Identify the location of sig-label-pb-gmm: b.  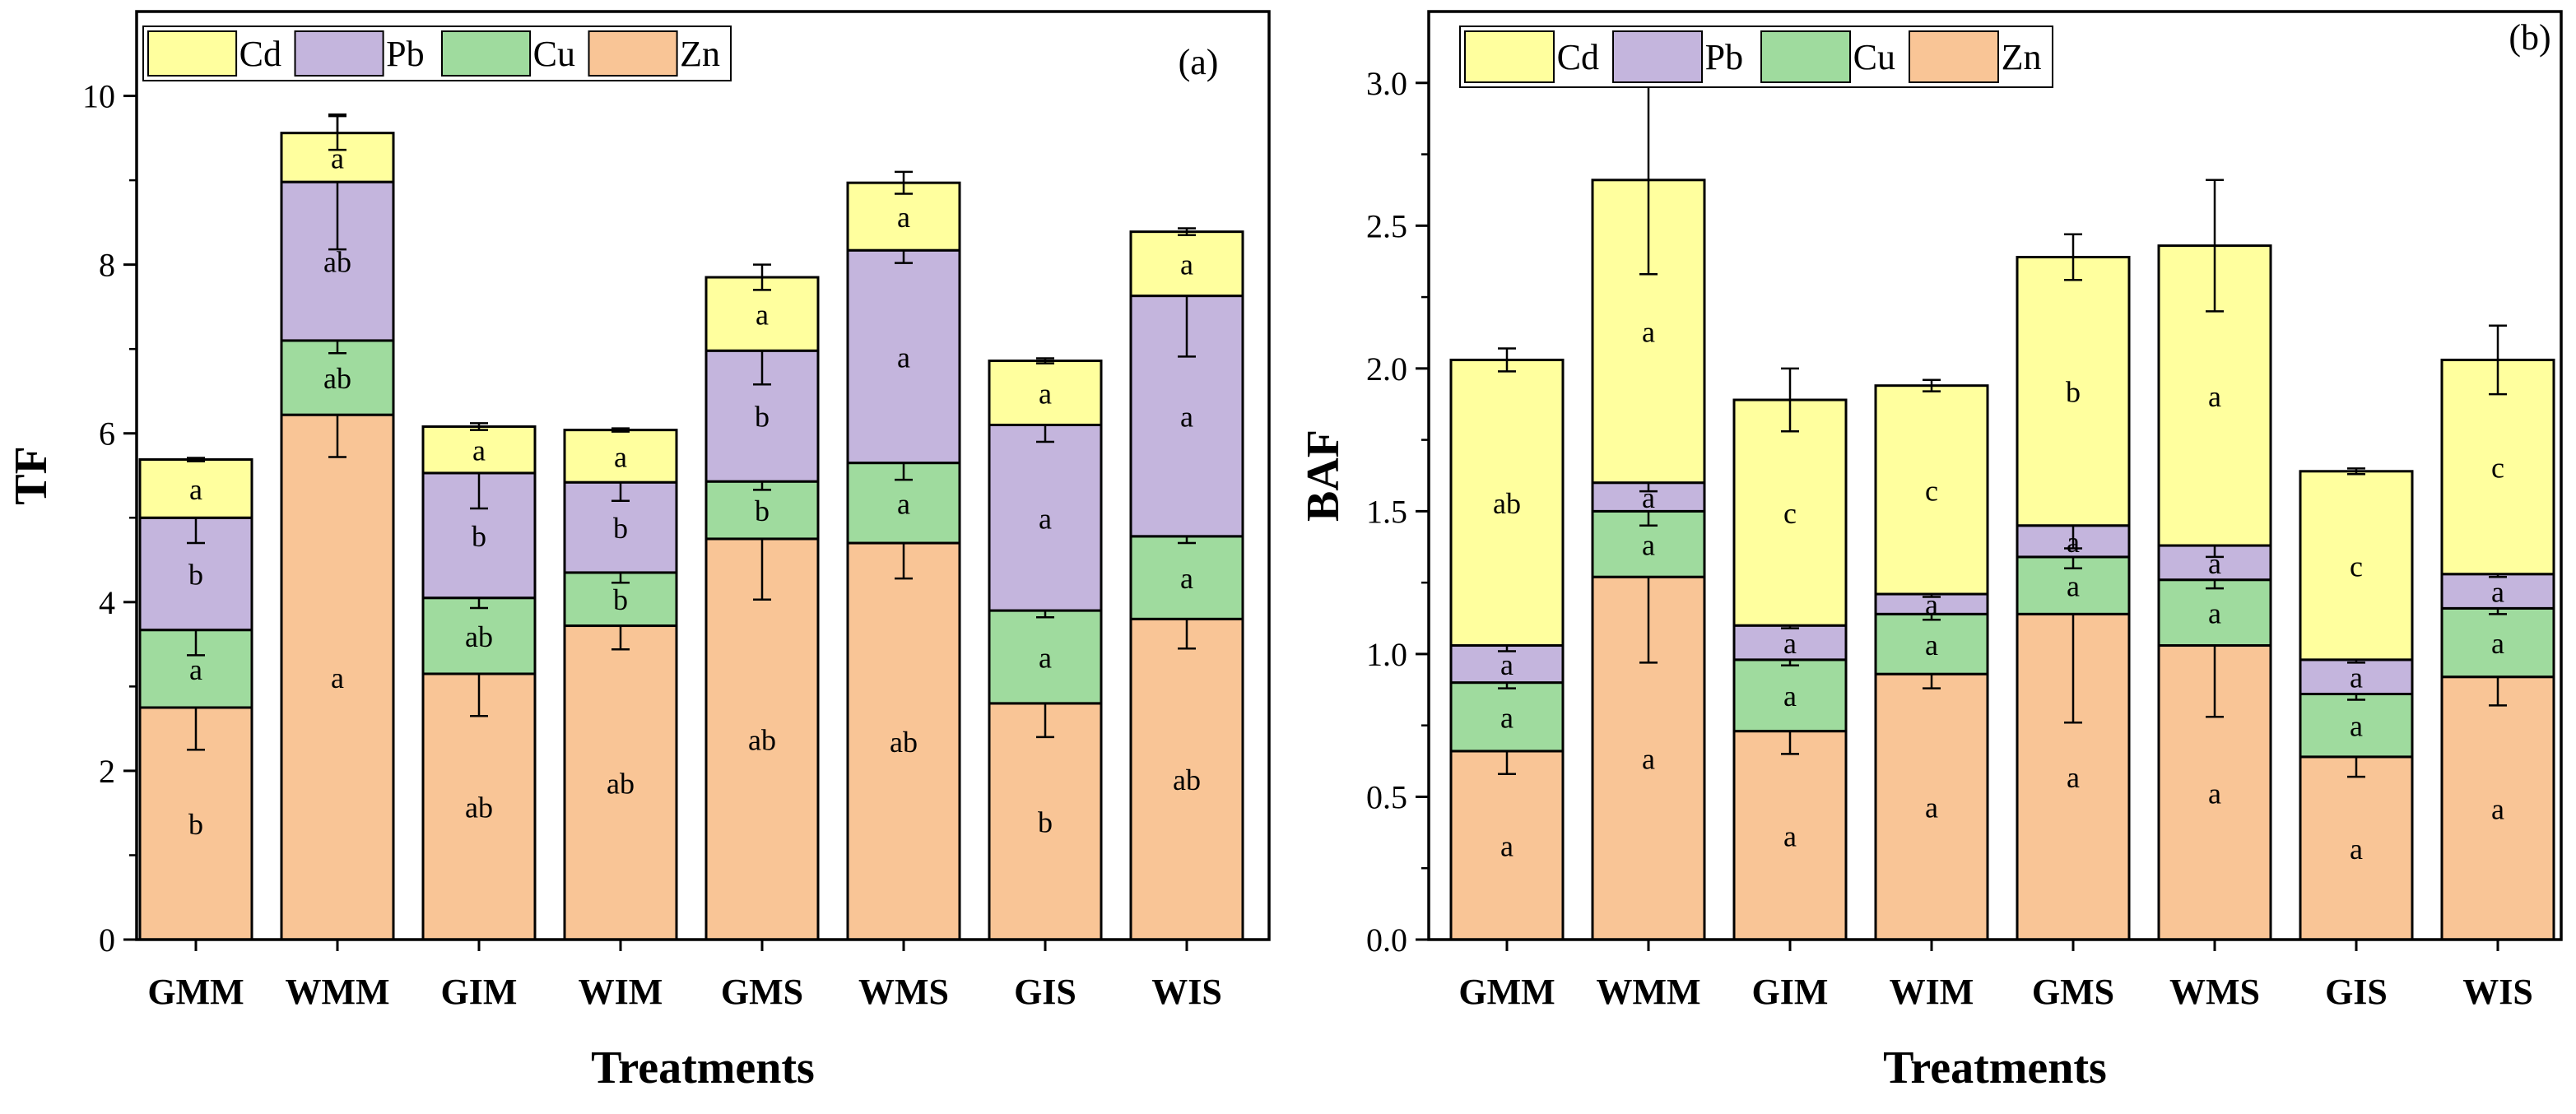
(195, 574).